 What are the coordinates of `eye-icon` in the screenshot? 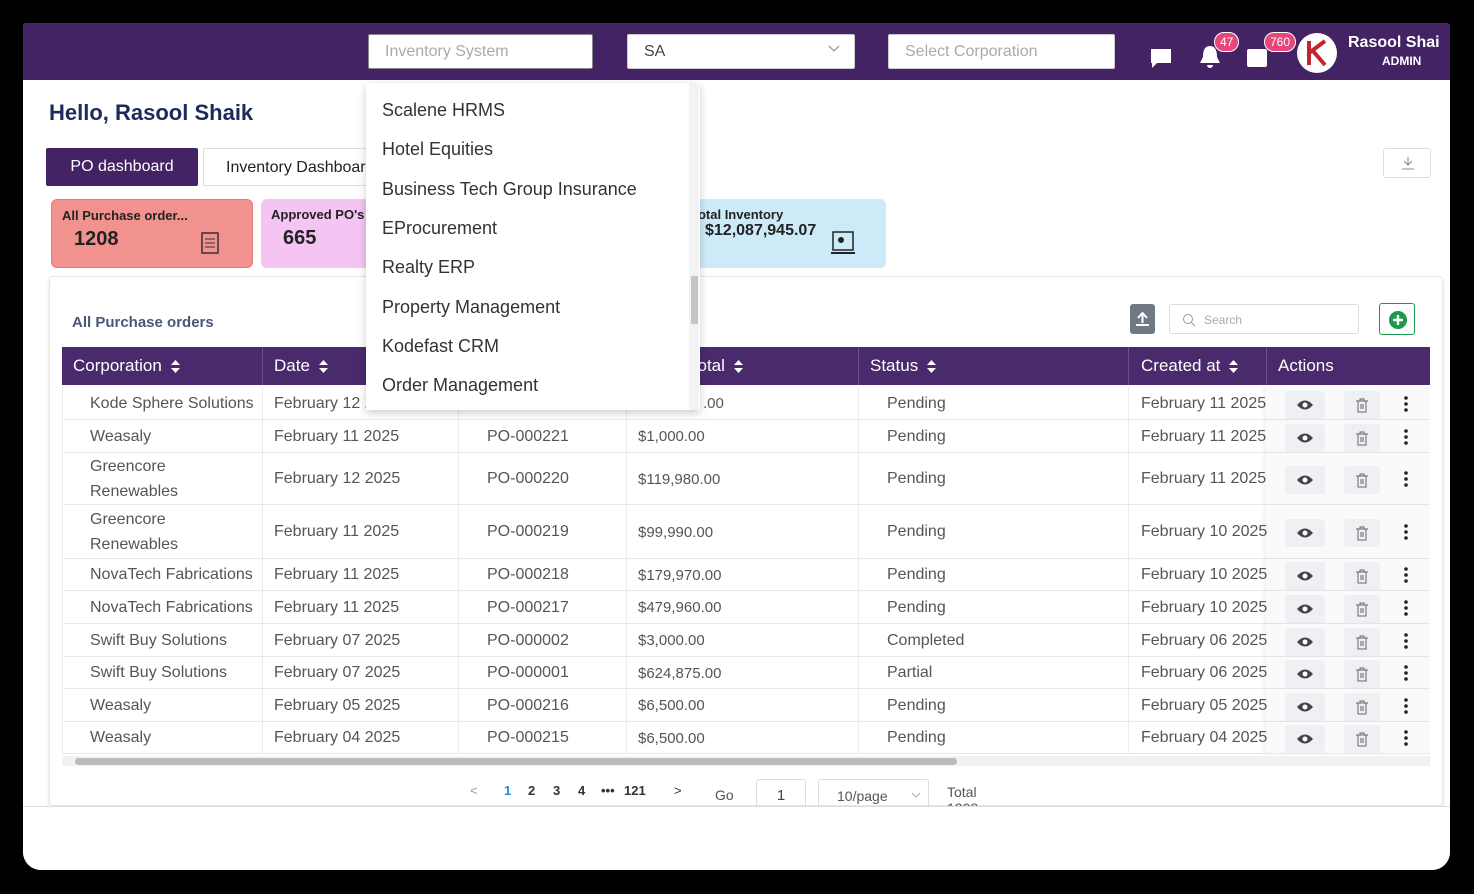 It's located at (1305, 576).